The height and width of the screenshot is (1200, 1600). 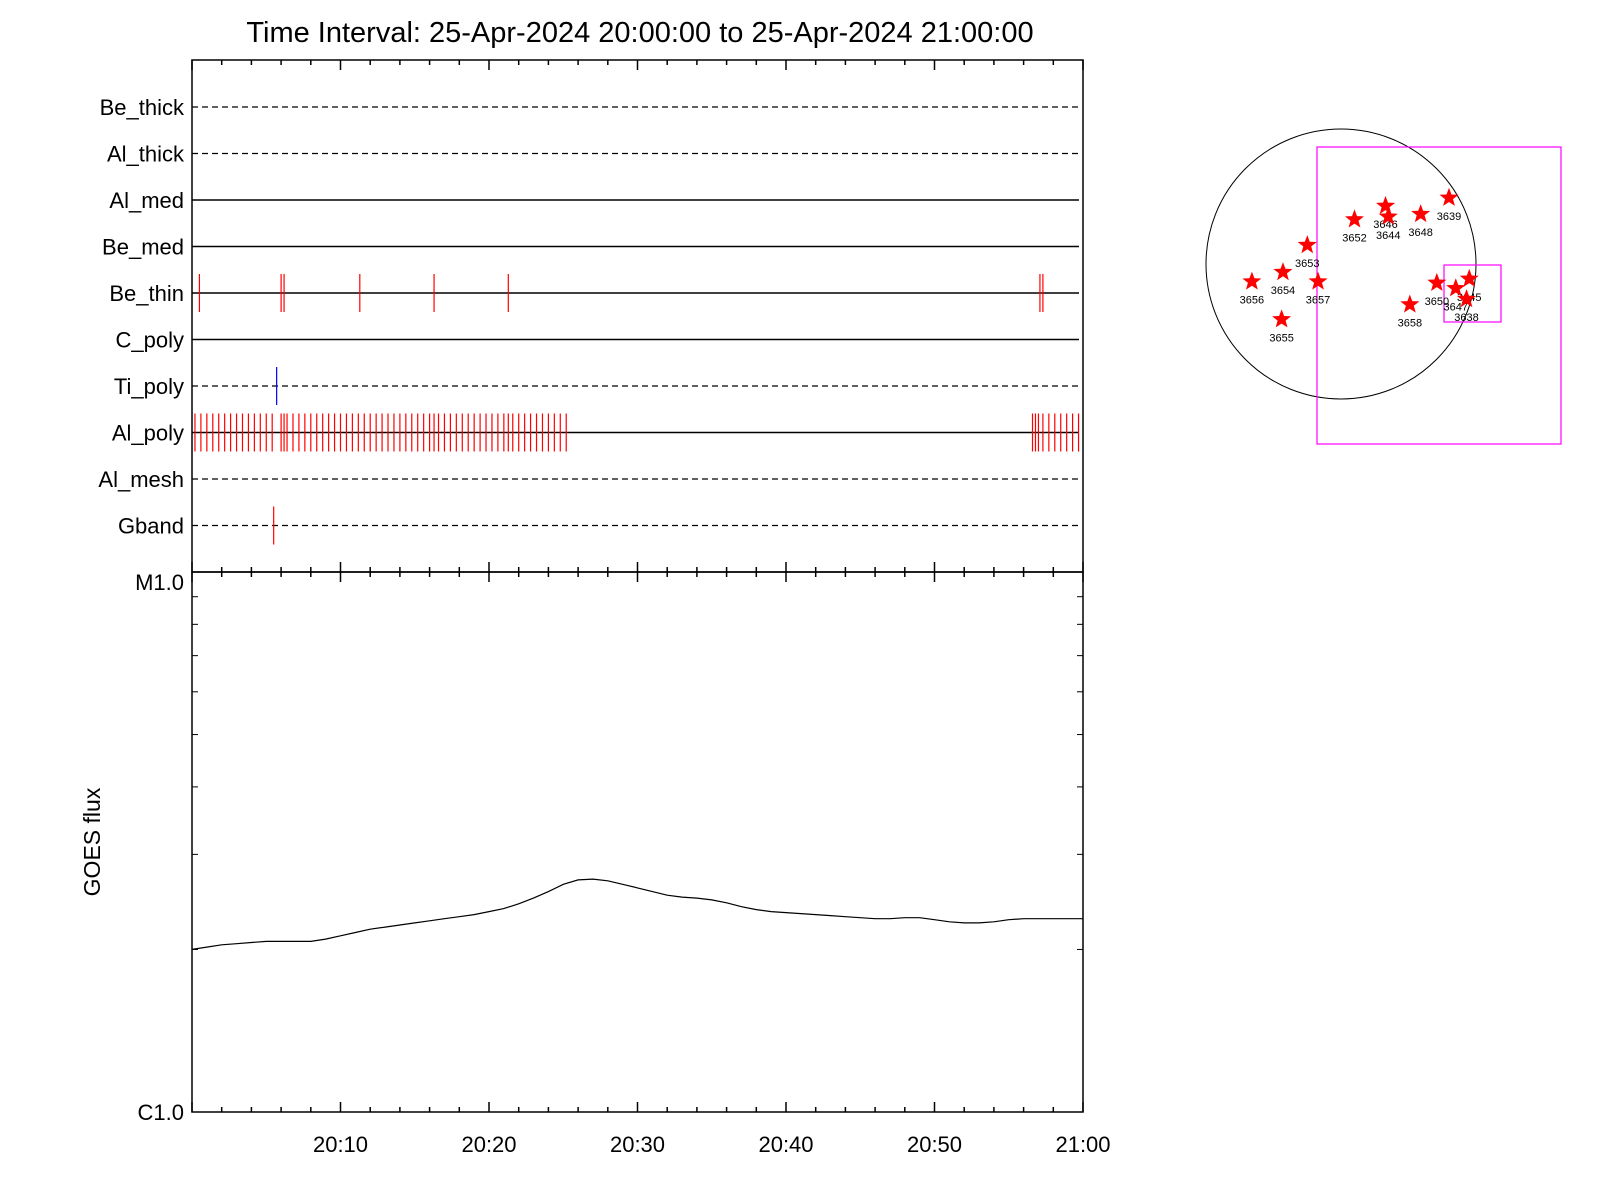 I want to click on active-region-label: 3655, so click(x=1281, y=338).